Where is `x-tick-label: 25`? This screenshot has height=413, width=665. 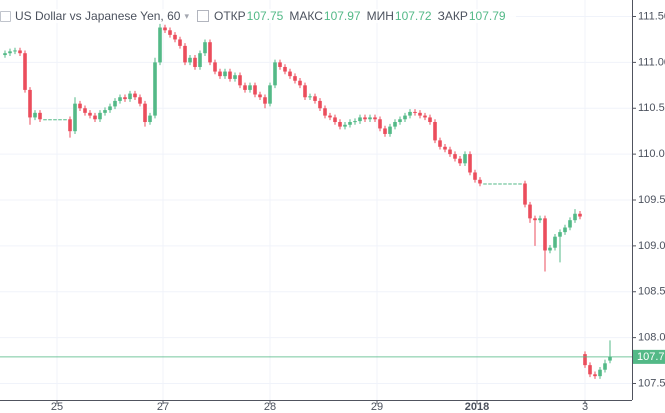 x-tick-label: 25 is located at coordinates (57, 407).